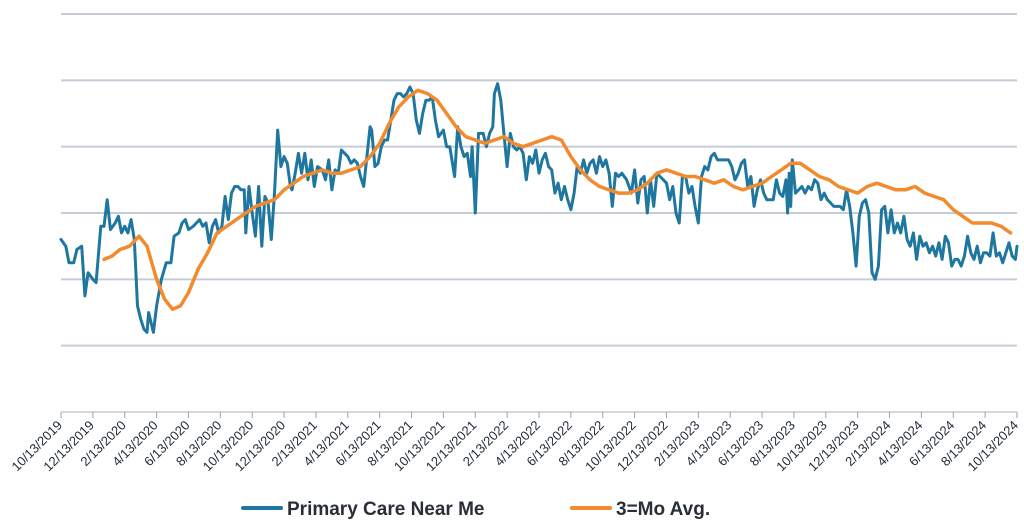 The image size is (1024, 522). Describe the element at coordinates (663, 509) in the screenshot. I see `legend-label-3mo-avg: 3=Mo Avg.` at that location.